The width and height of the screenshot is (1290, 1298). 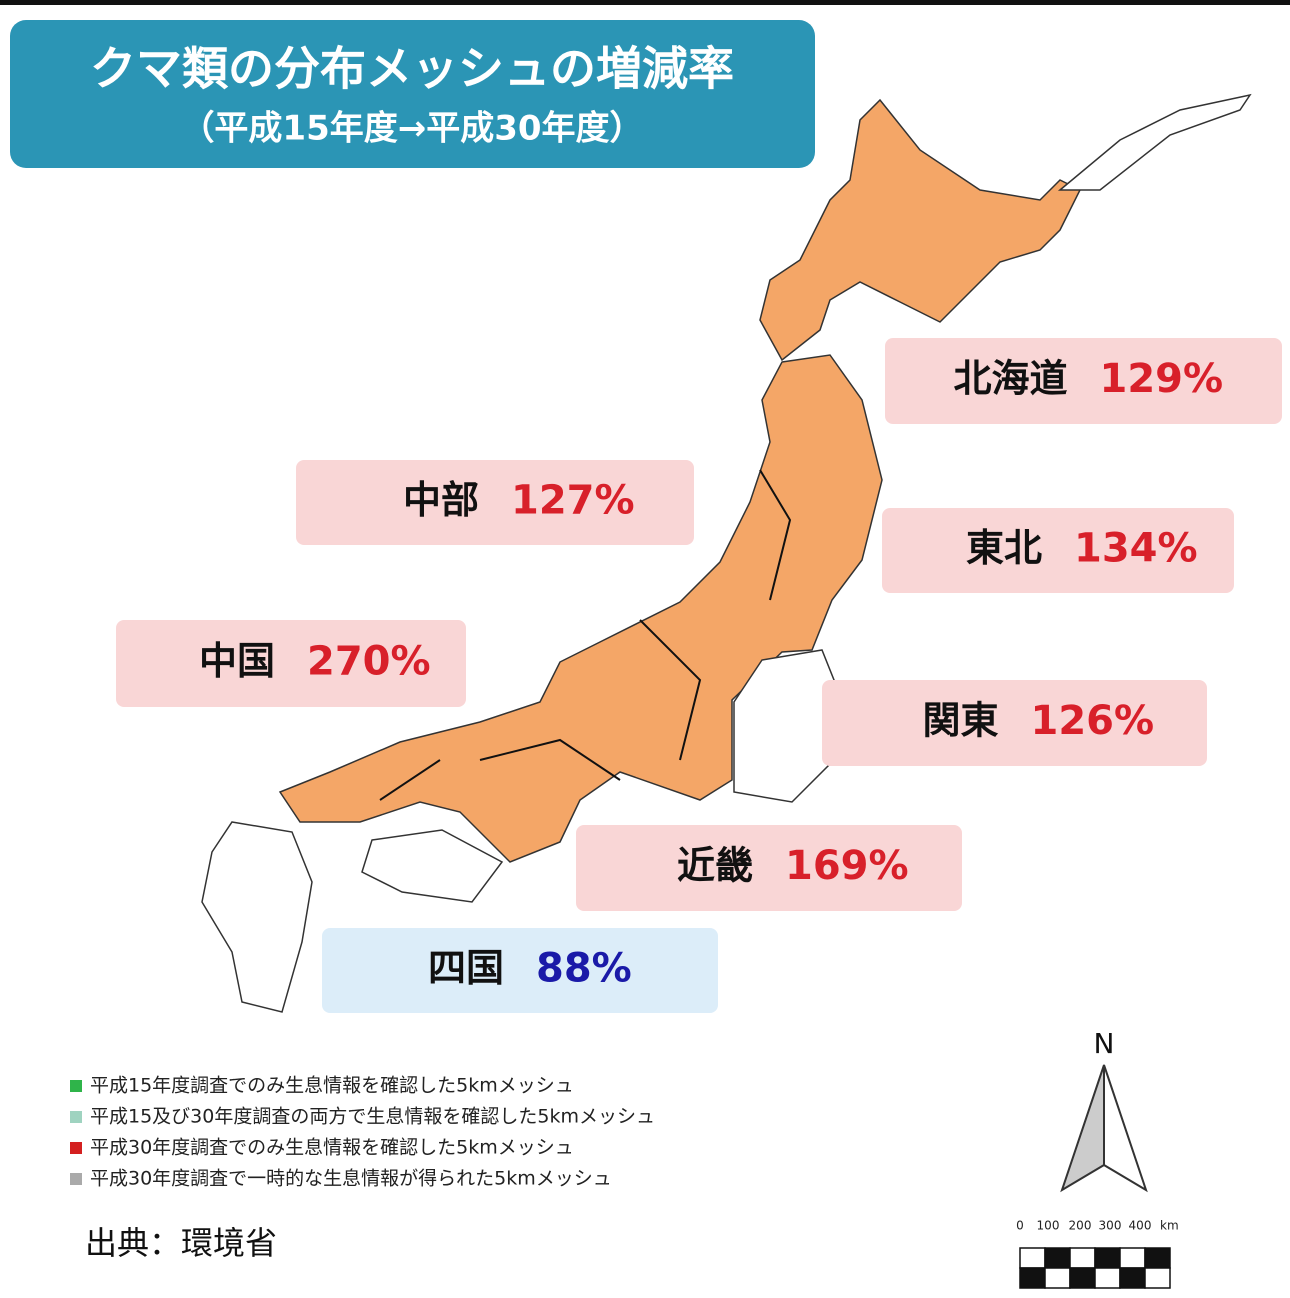 I want to click on prefecture-borders, so click(x=585, y=635).